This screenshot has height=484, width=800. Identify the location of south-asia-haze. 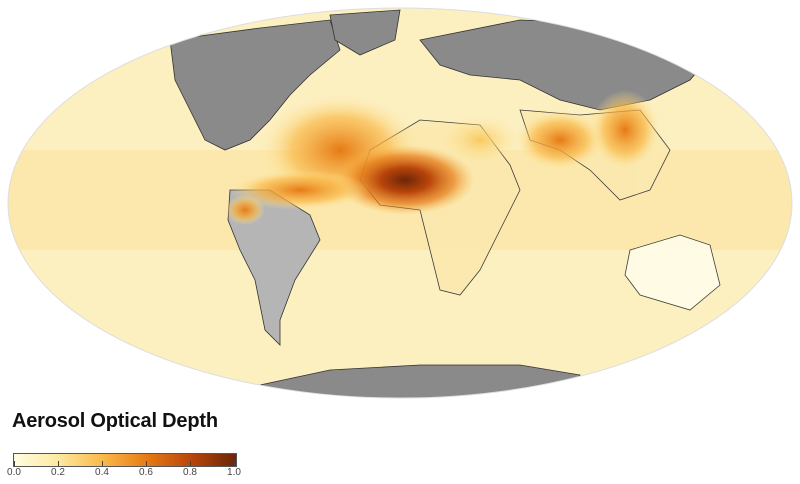
(560, 140).